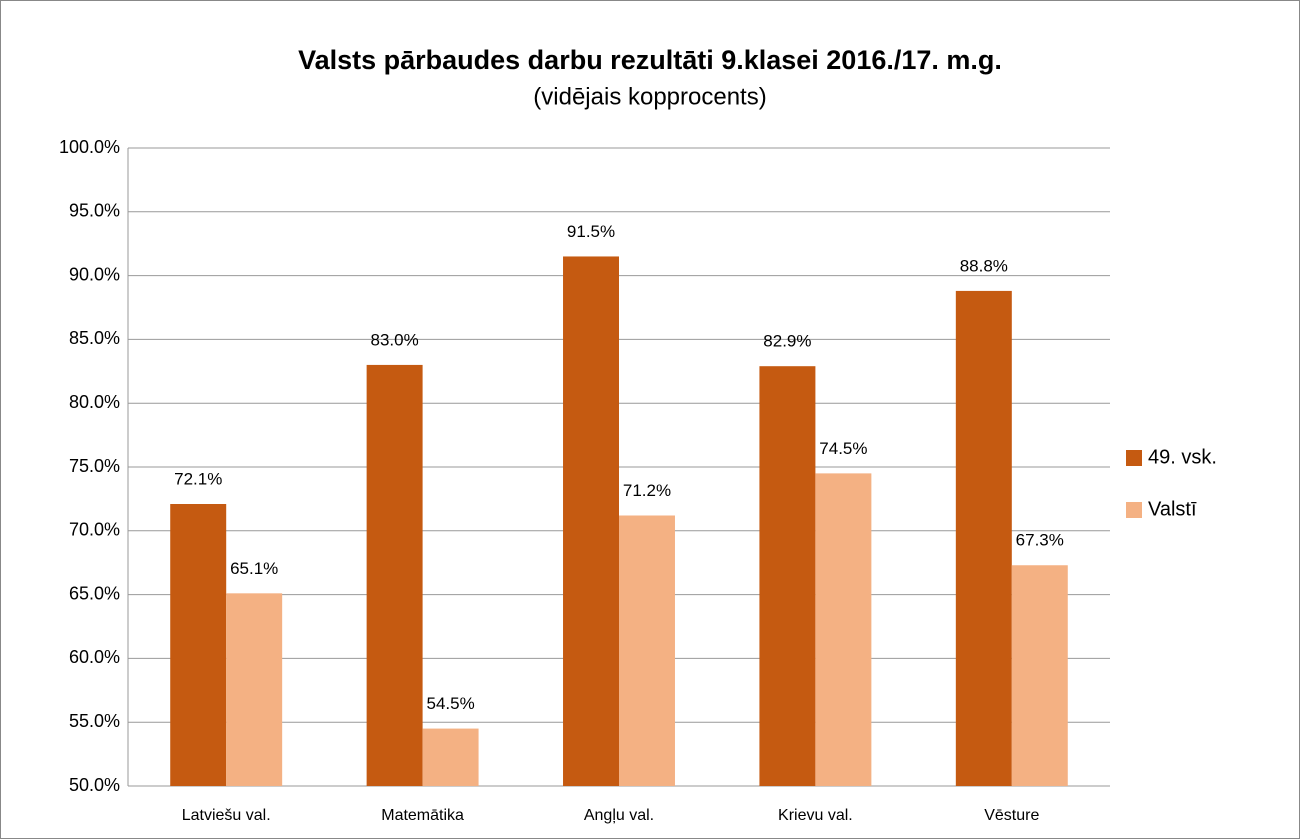 Image resolution: width=1301 pixels, height=840 pixels. I want to click on data-label: 74.5%, so click(843, 448).